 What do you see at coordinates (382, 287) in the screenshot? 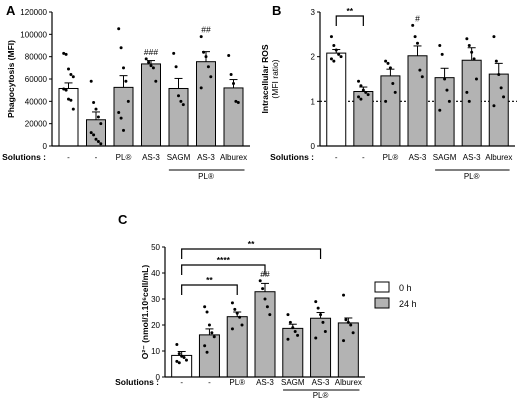
I see `legend-swatch-0h` at bounding box center [382, 287].